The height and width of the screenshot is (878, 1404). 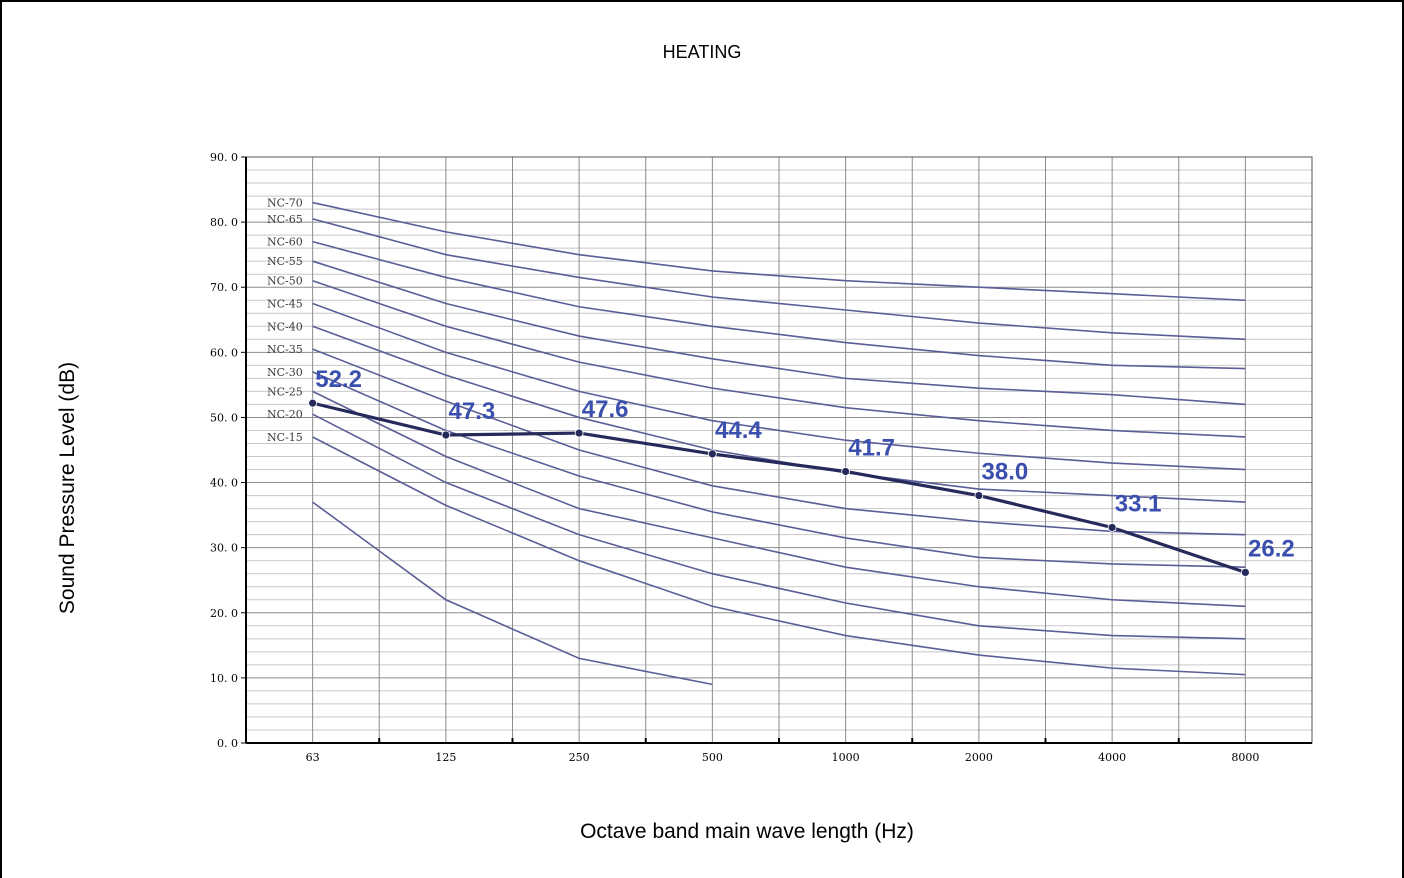 What do you see at coordinates (224, 287) in the screenshot?
I see `y-tick-label: 70. 0` at bounding box center [224, 287].